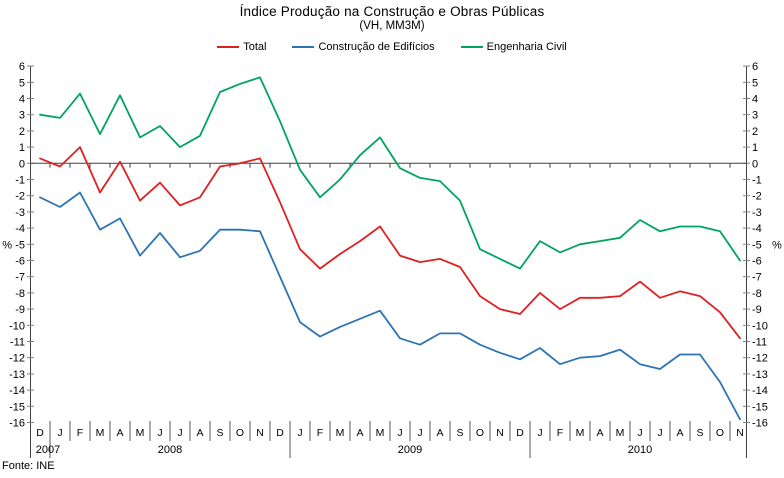  Describe the element at coordinates (757, 213) in the screenshot. I see `y-tick-label-right: -3` at that location.